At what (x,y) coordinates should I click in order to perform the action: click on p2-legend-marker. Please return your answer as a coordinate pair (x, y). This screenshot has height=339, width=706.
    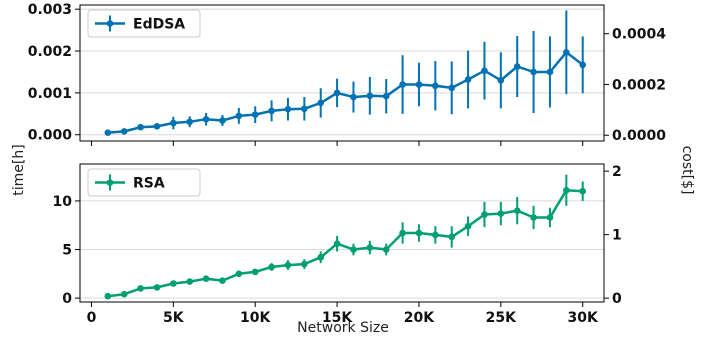
    Looking at the image, I should click on (110, 182).